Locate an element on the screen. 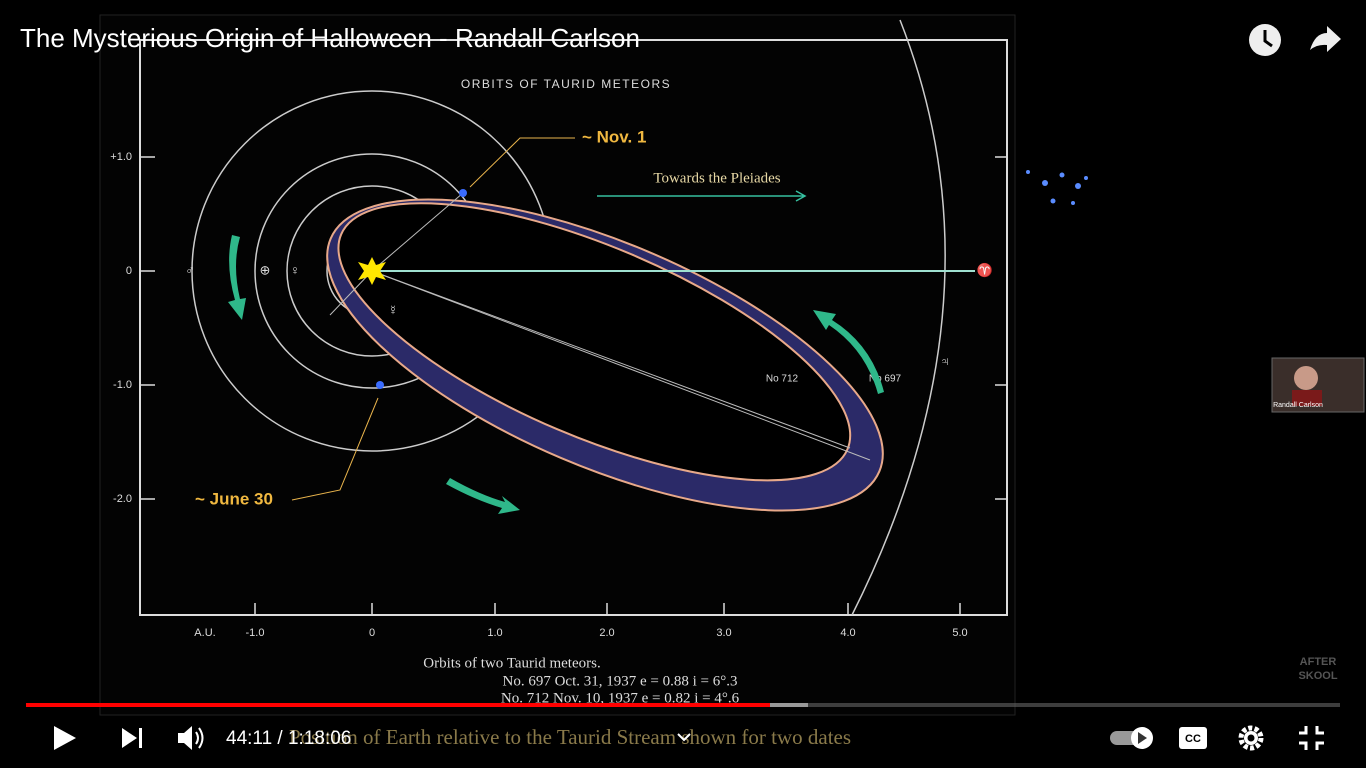 The image size is (1366, 768). time-display: 44:11 / 1:18:06 is located at coordinates (288, 738).